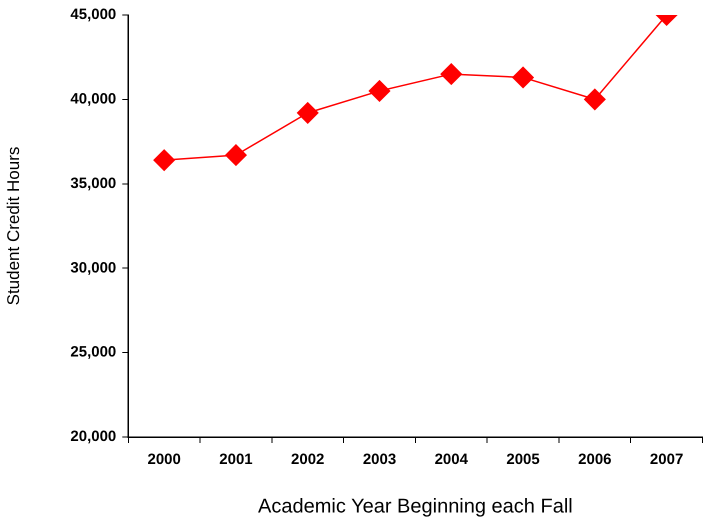 This screenshot has width=714, height=523. I want to click on x-tick-label: 2007, so click(667, 459).